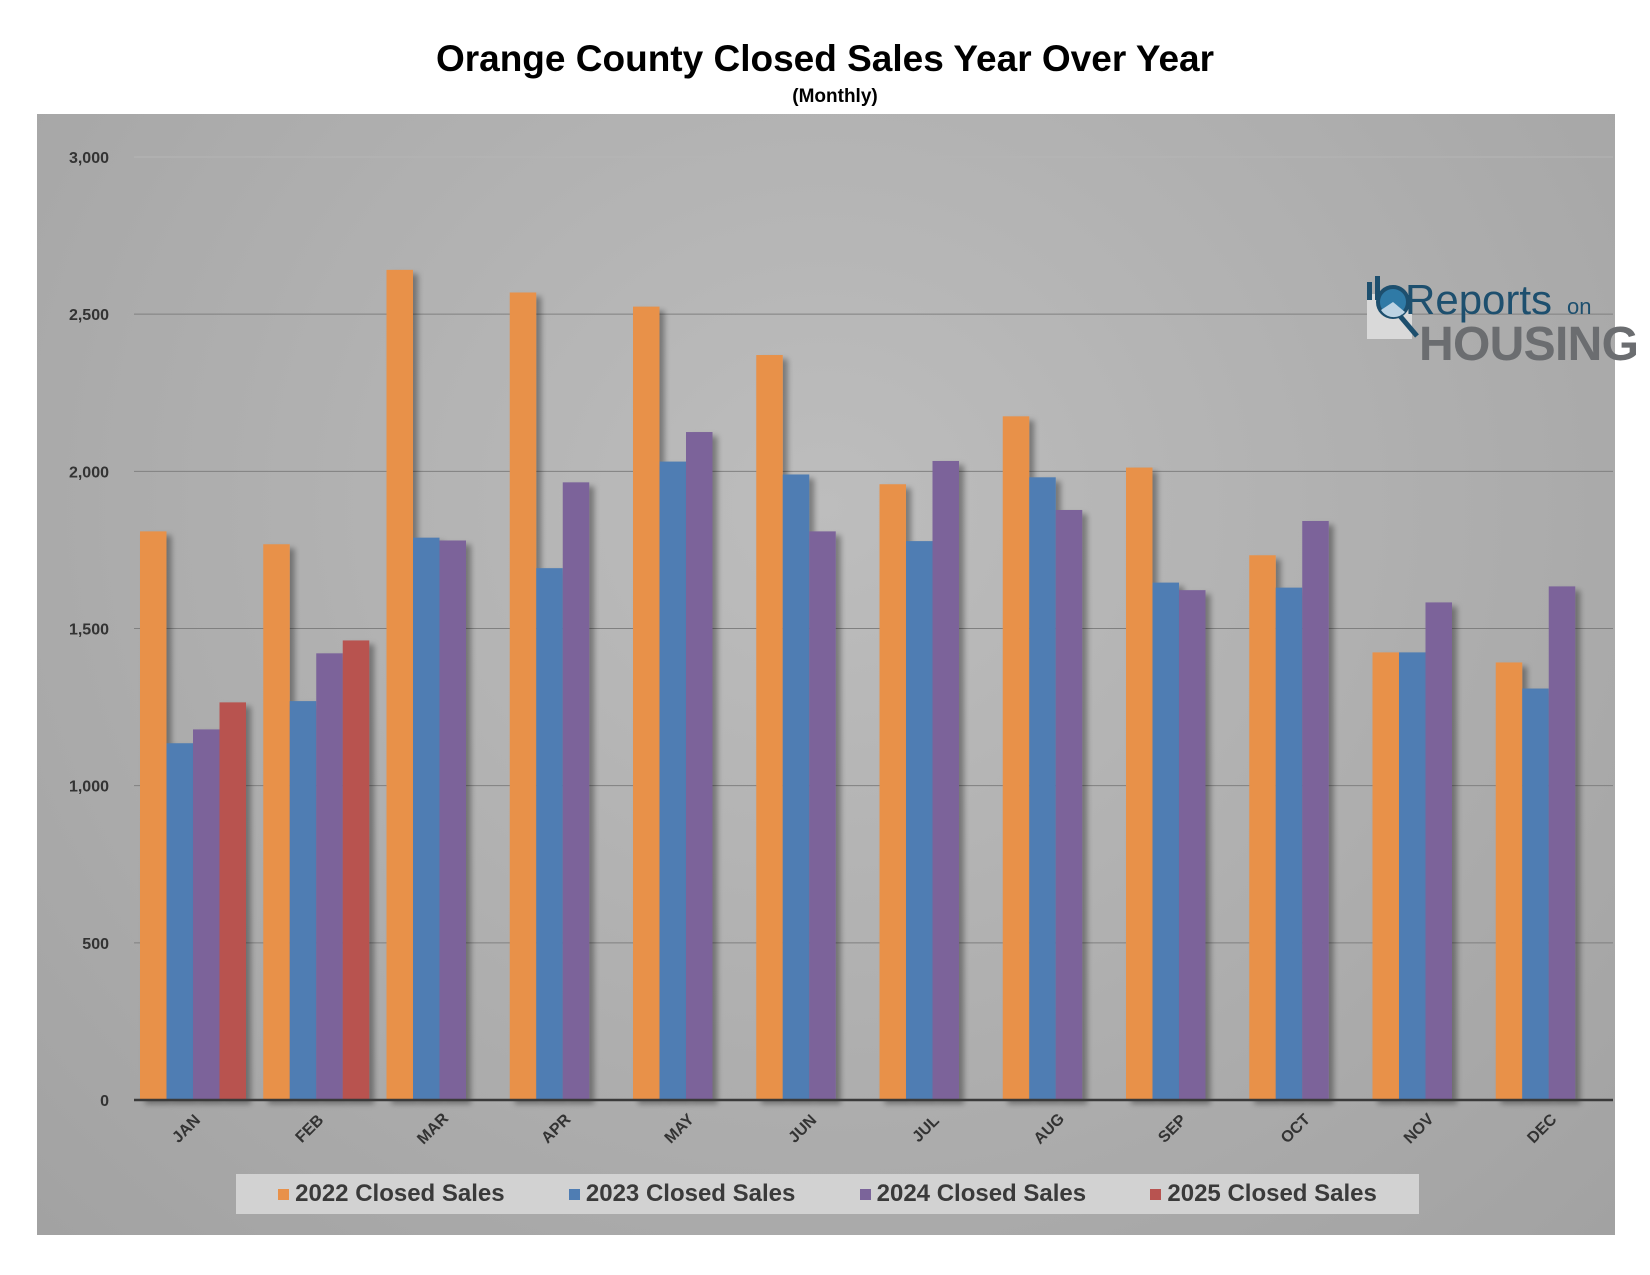  I want to click on chart-subtitle: (Monthly), so click(835, 96).